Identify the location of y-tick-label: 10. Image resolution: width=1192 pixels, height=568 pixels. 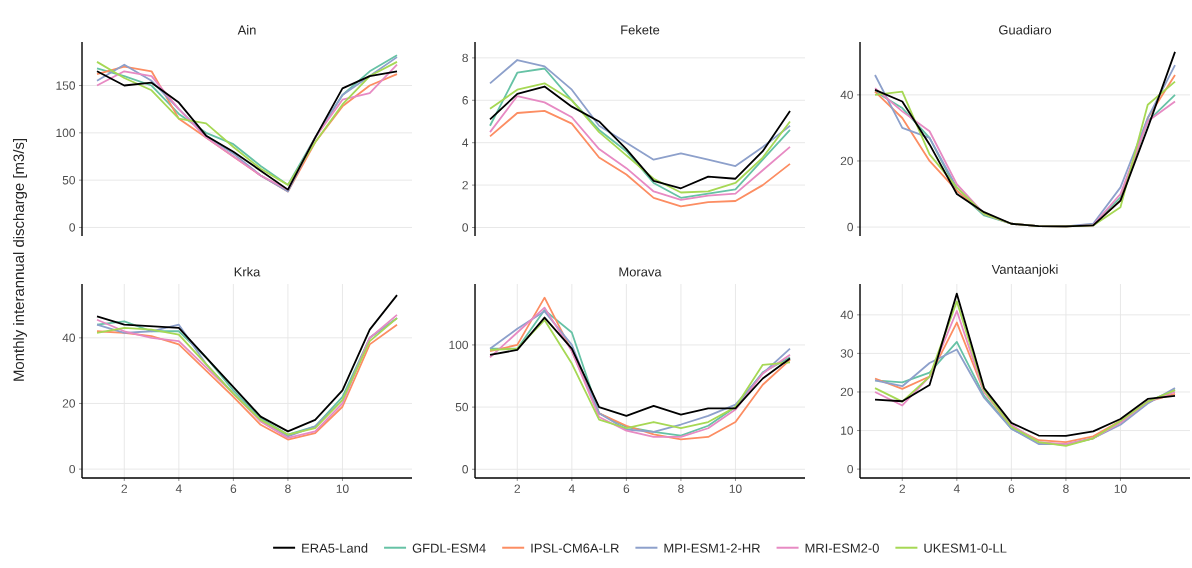
(847, 430).